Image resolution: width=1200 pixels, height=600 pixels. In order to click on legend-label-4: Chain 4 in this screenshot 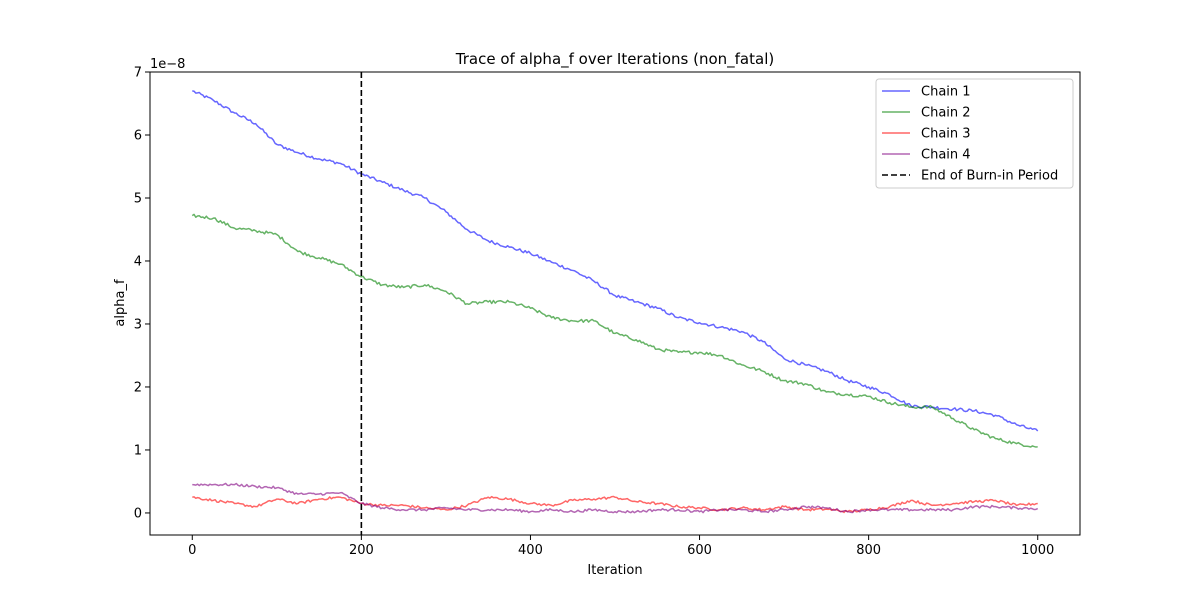, I will do `click(946, 155)`.